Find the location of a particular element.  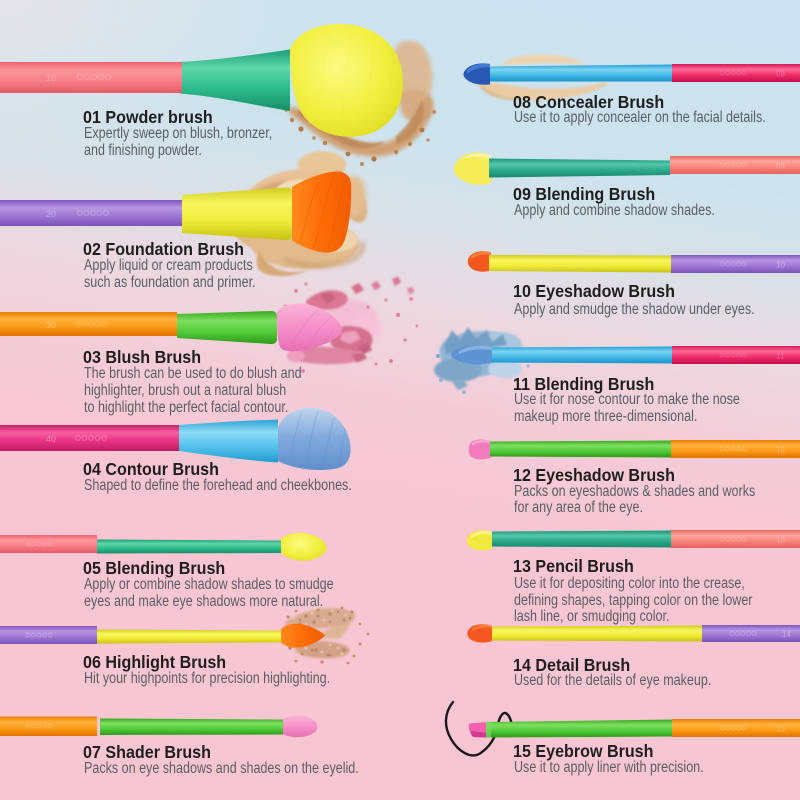

svg-text: 09 is located at coordinates (780, 166).